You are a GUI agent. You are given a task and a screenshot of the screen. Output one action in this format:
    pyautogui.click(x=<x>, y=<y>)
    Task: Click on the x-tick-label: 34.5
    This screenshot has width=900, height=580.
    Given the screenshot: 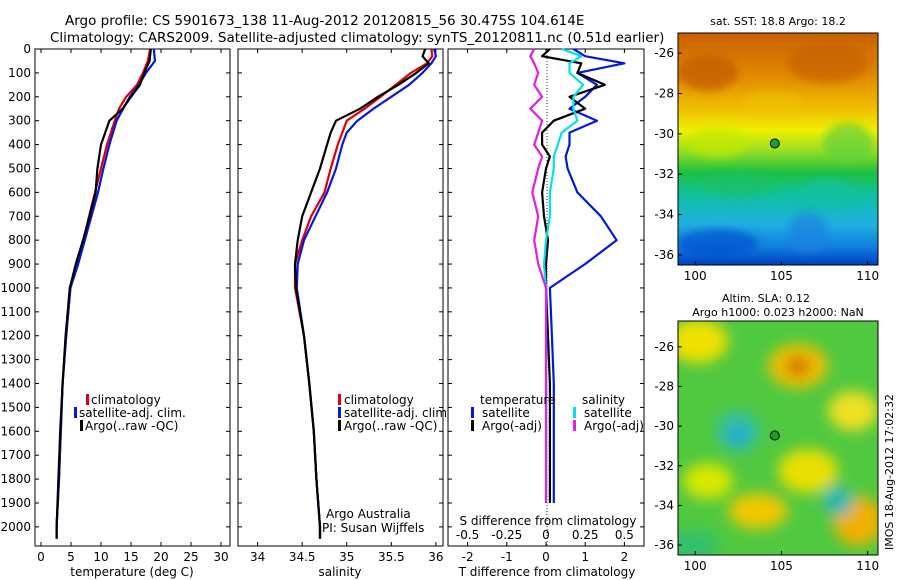 What is the action you would take?
    pyautogui.click(x=302, y=557)
    